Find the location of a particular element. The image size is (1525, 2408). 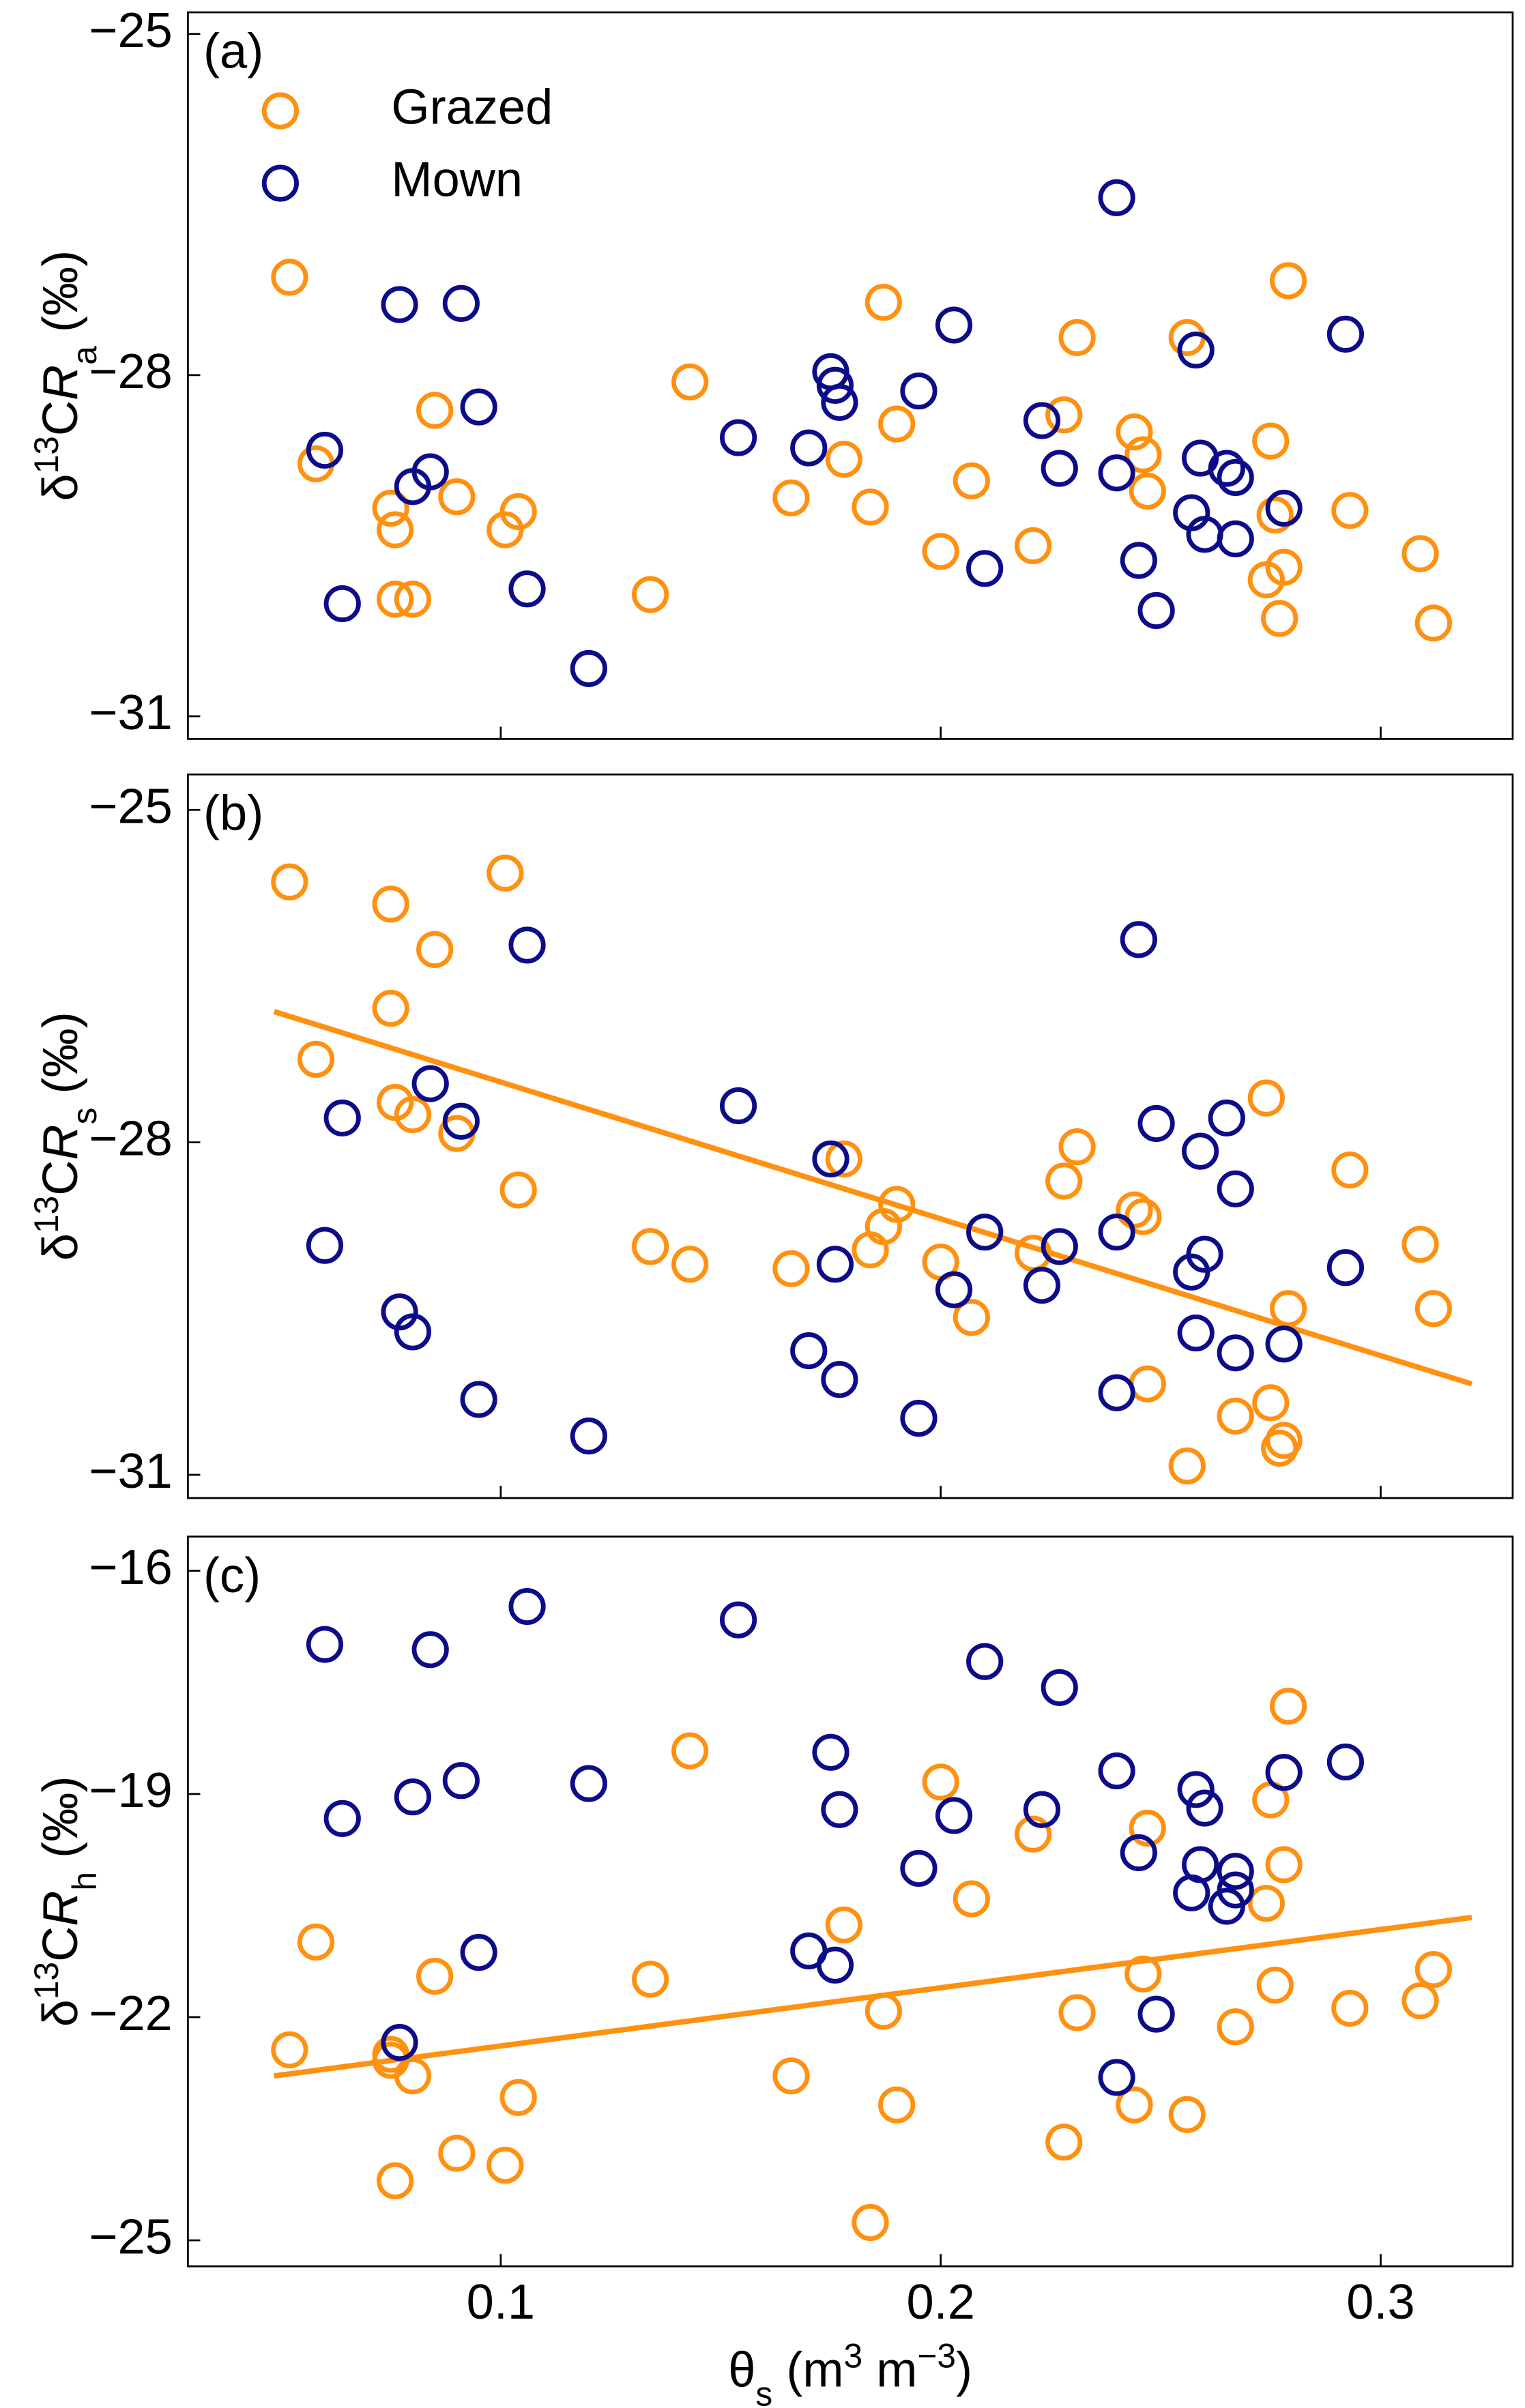

label-part: θ is located at coordinates (741, 2370).